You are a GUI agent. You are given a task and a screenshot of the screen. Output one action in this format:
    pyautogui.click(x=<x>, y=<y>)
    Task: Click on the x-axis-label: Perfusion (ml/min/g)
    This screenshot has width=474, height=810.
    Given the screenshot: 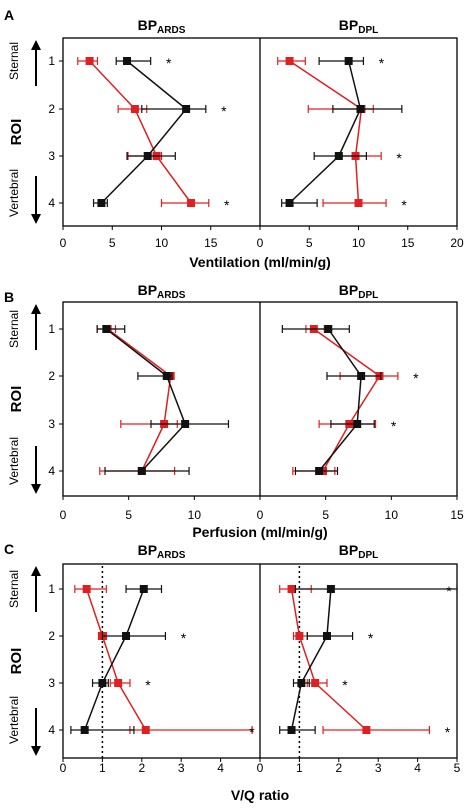 What is the action you would take?
    pyautogui.click(x=259, y=532)
    